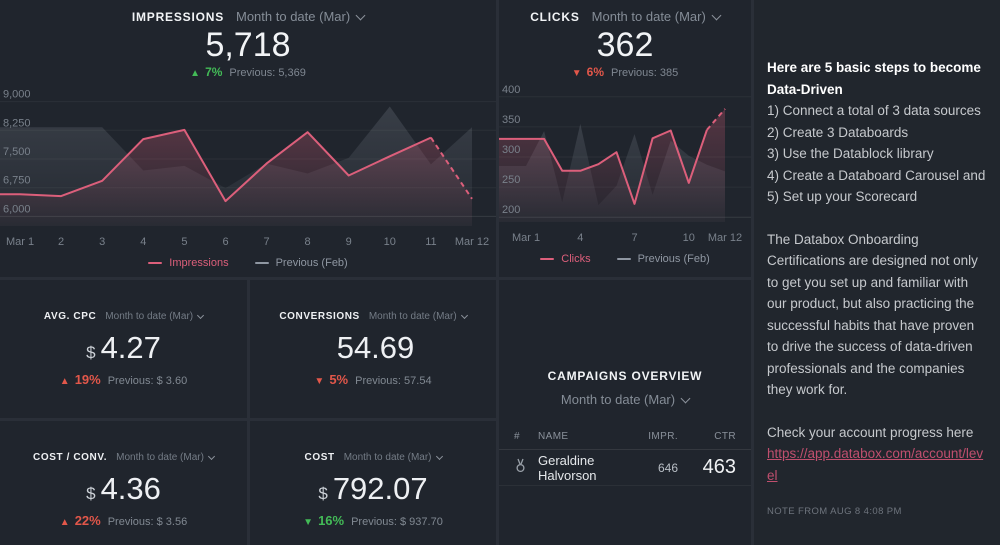 This screenshot has width=1000, height=545. Describe the element at coordinates (511, 210) in the screenshot. I see `svg-text: 200` at that location.